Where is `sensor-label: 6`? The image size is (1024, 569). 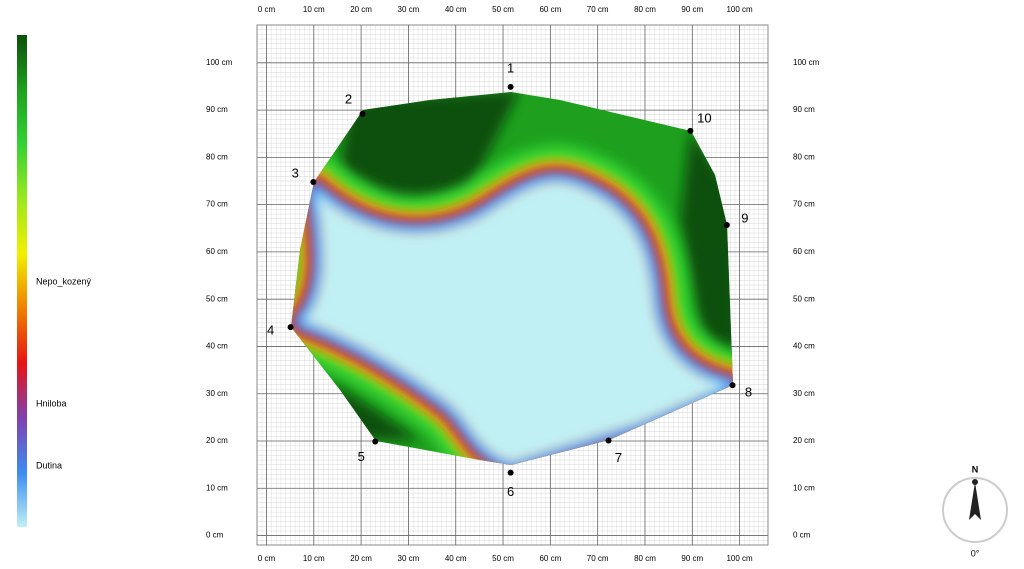 sensor-label: 6 is located at coordinates (510, 491).